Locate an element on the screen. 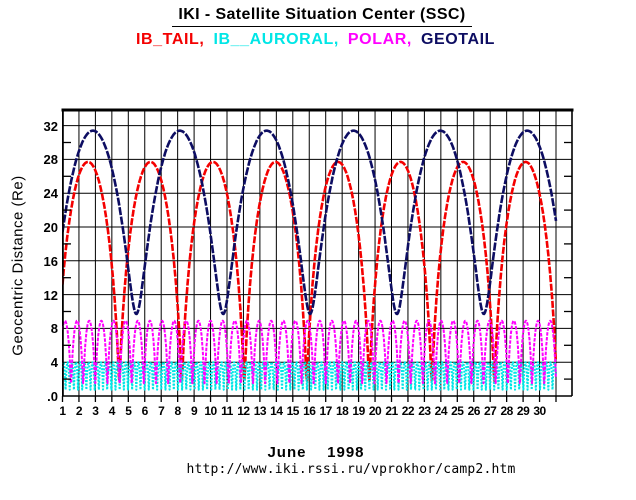 The image size is (636, 500). legend-item-ib__auroral: IB__AURORAL, is located at coordinates (276, 39).